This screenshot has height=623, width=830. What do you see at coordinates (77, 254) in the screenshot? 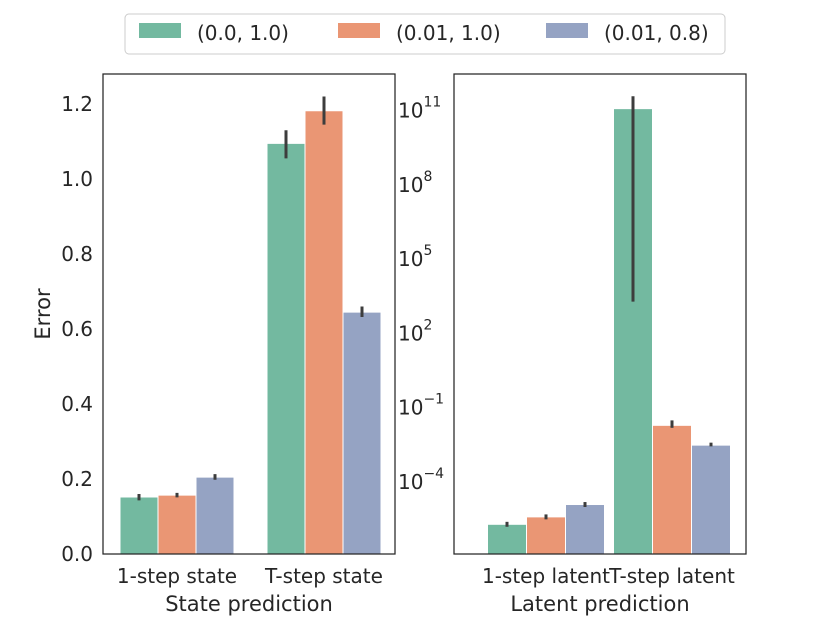
I see `y-tick-label: 0.8` at bounding box center [77, 254].